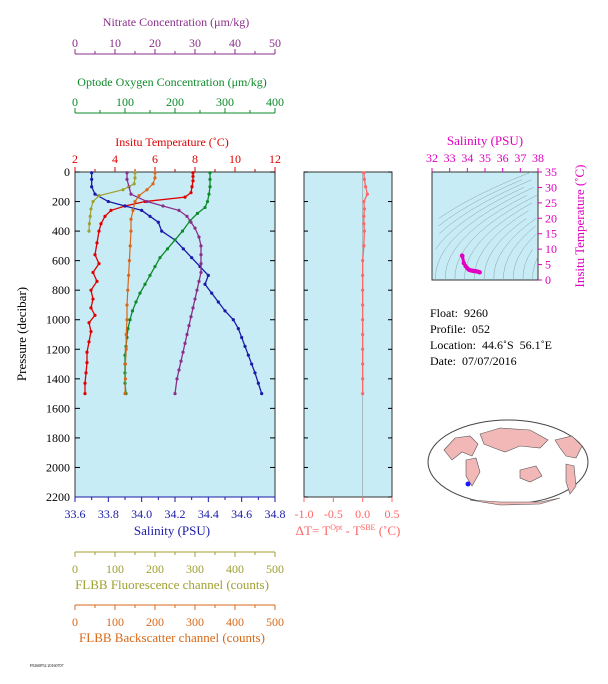 The image size is (608, 684). Describe the element at coordinates (235, 622) in the screenshot. I see `backscatter-axis-tick-label: 400` at that location.